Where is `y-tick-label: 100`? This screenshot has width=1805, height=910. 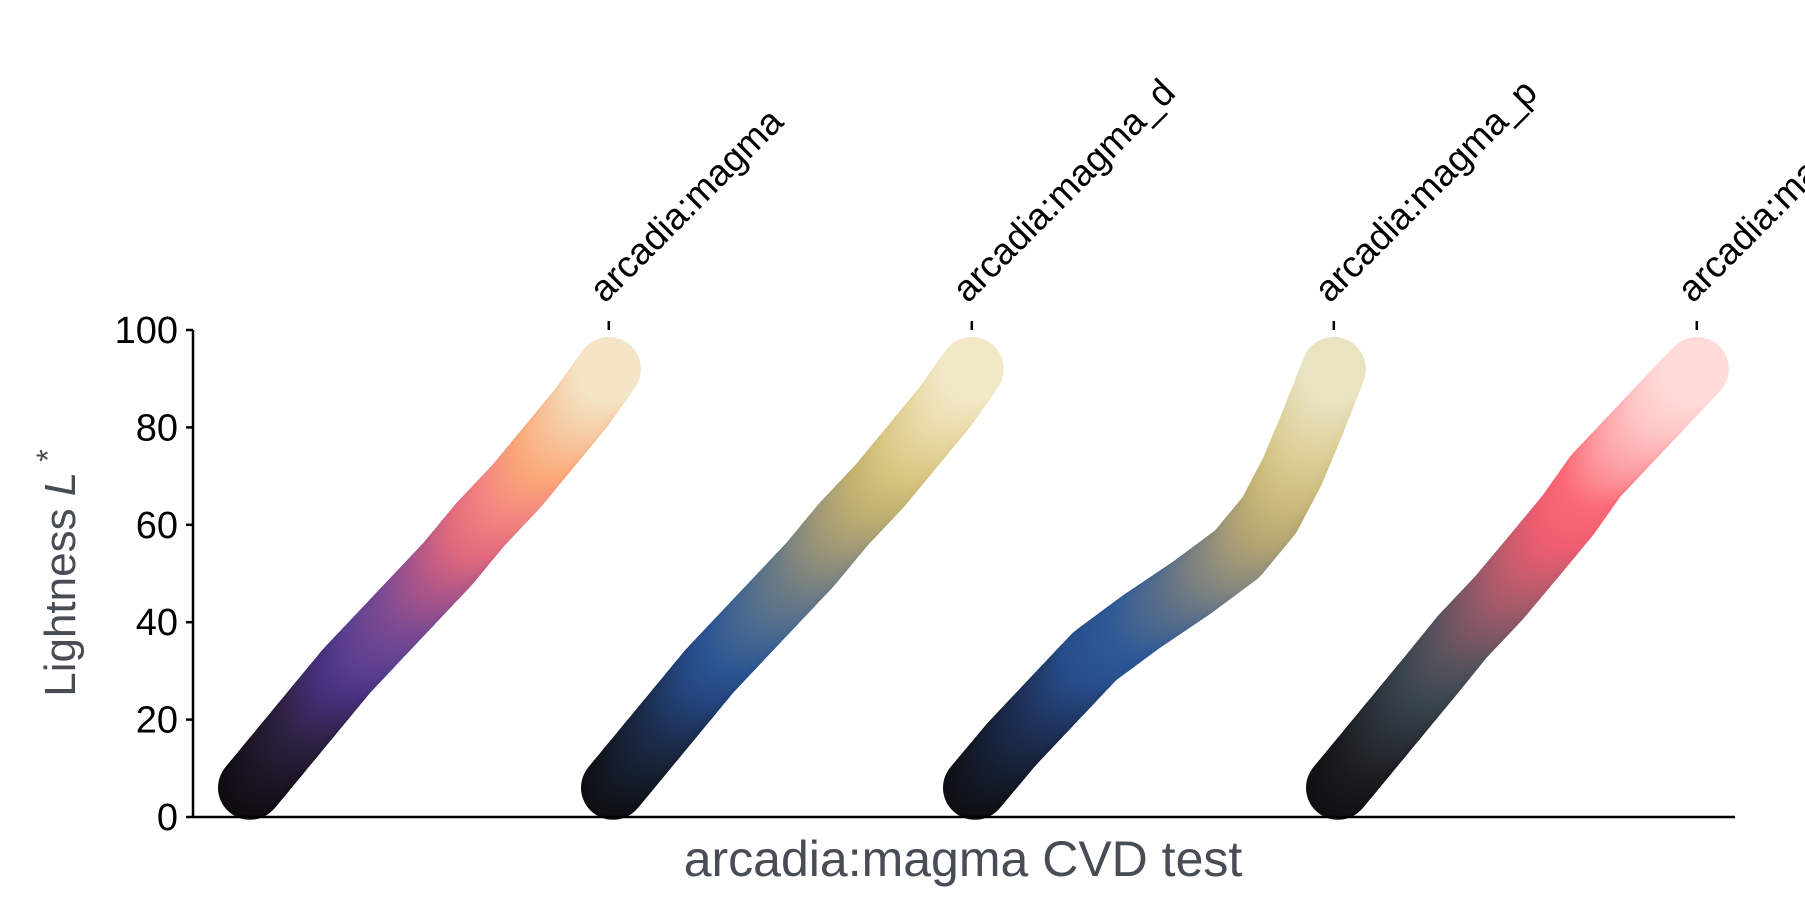
y-tick-label: 100 is located at coordinates (146, 331).